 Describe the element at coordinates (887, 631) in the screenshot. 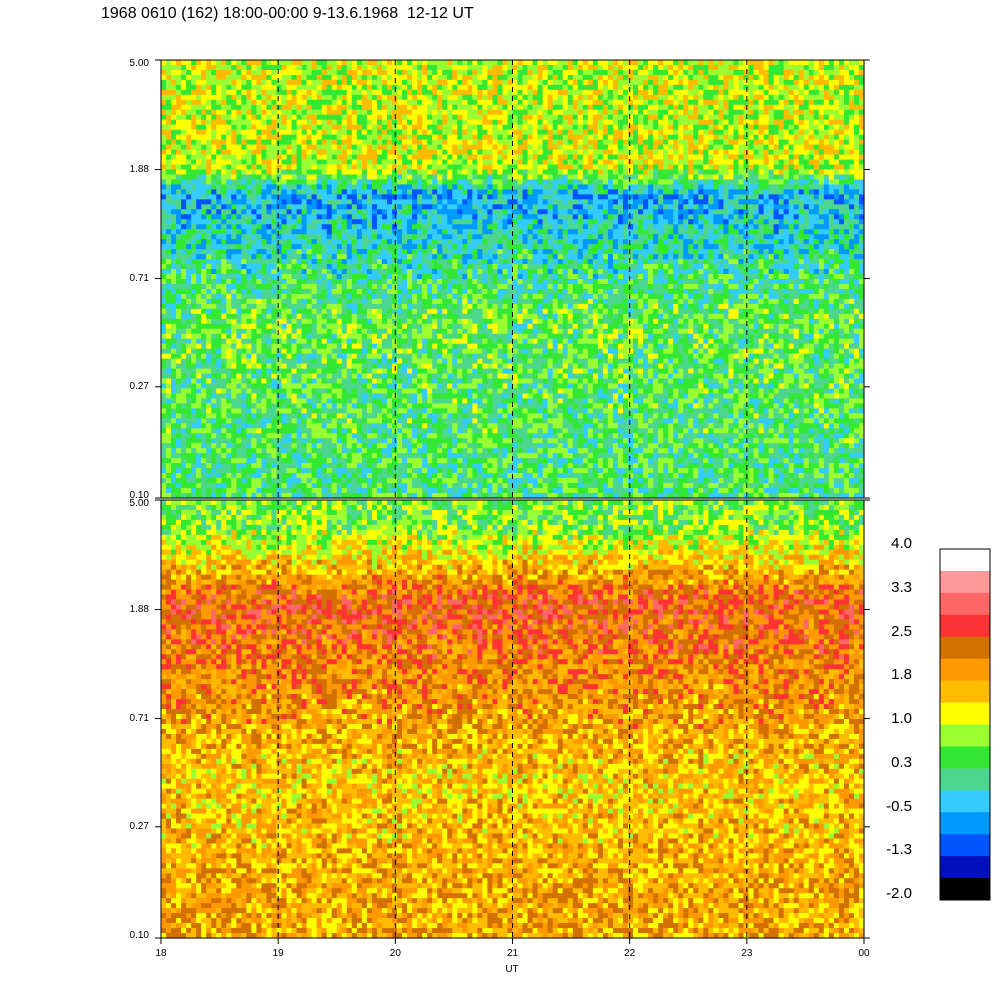

I see `colorbar-label: 2.5` at that location.